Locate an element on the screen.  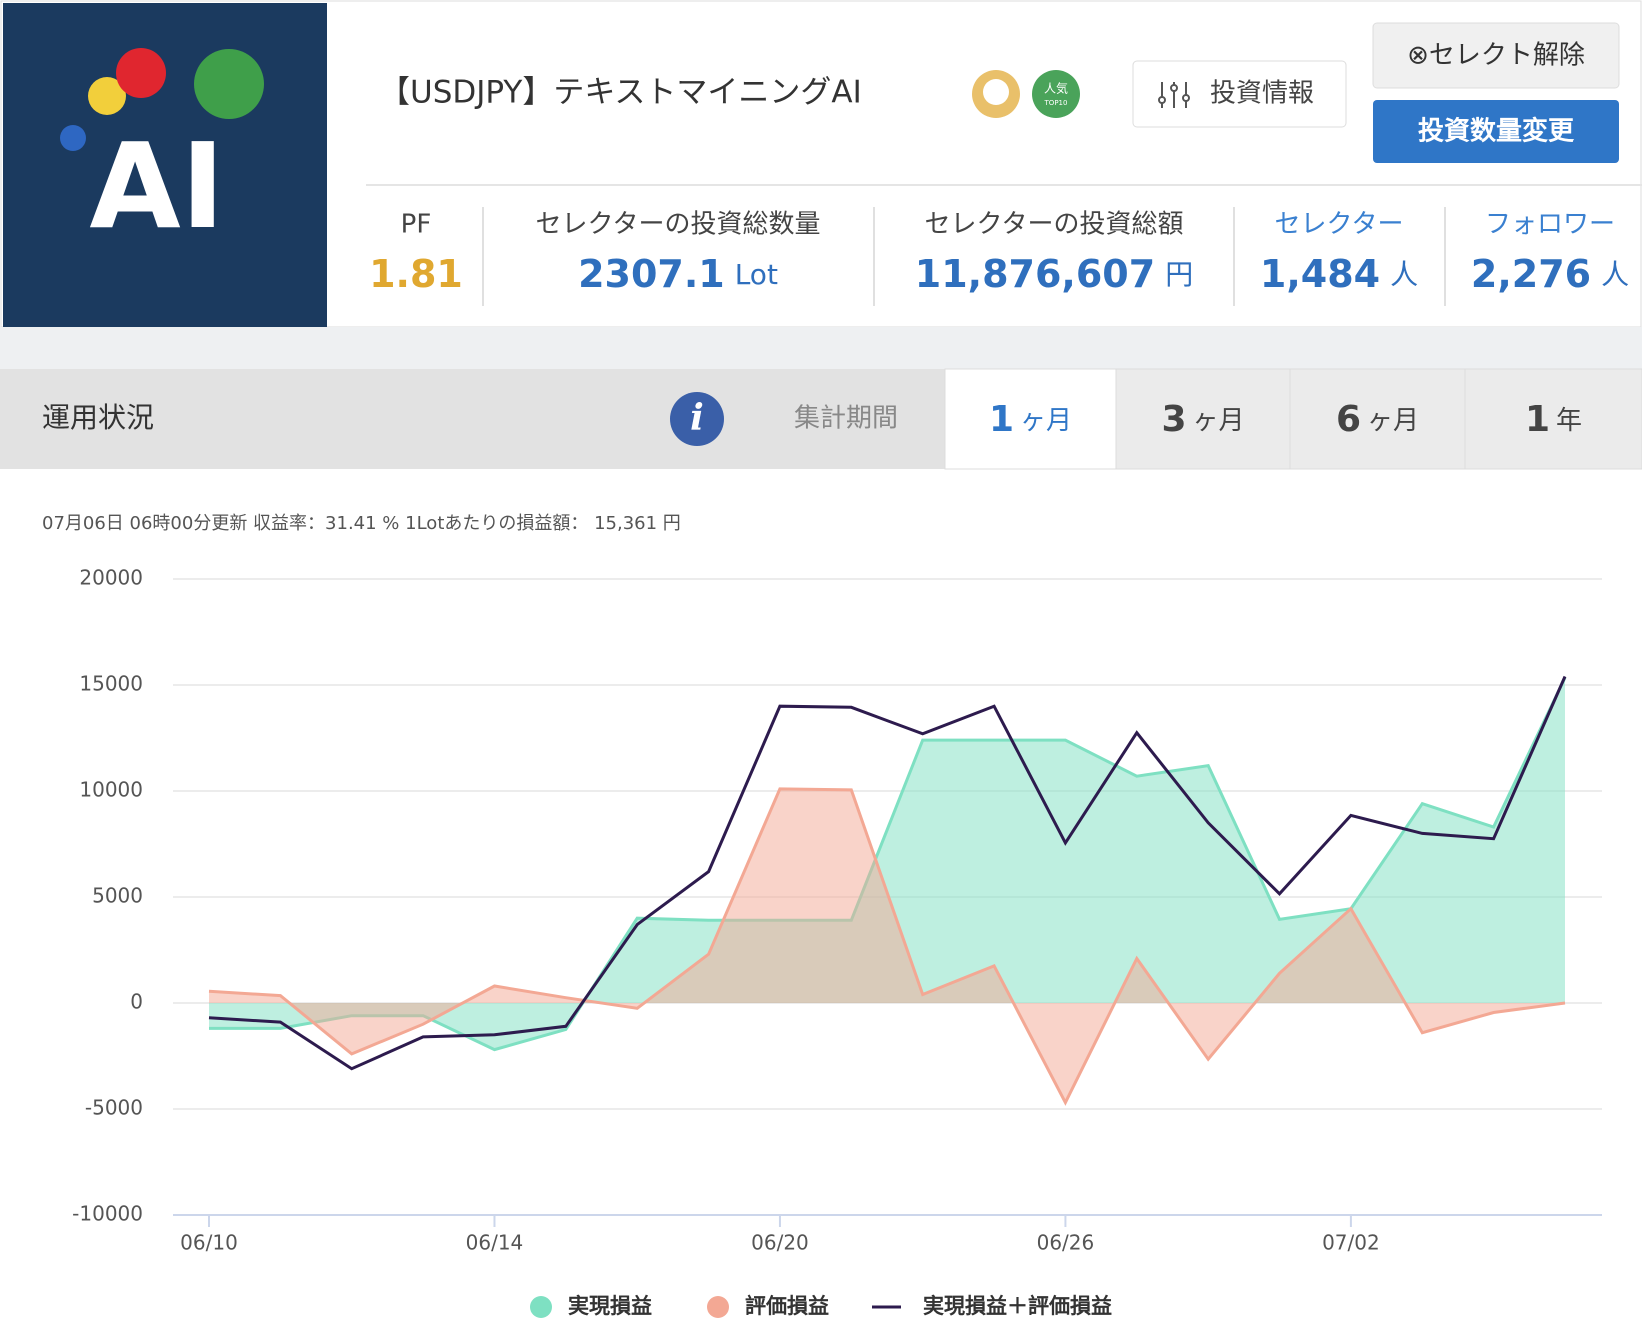
x-tick-label: 06/14 is located at coordinates (495, 1243).